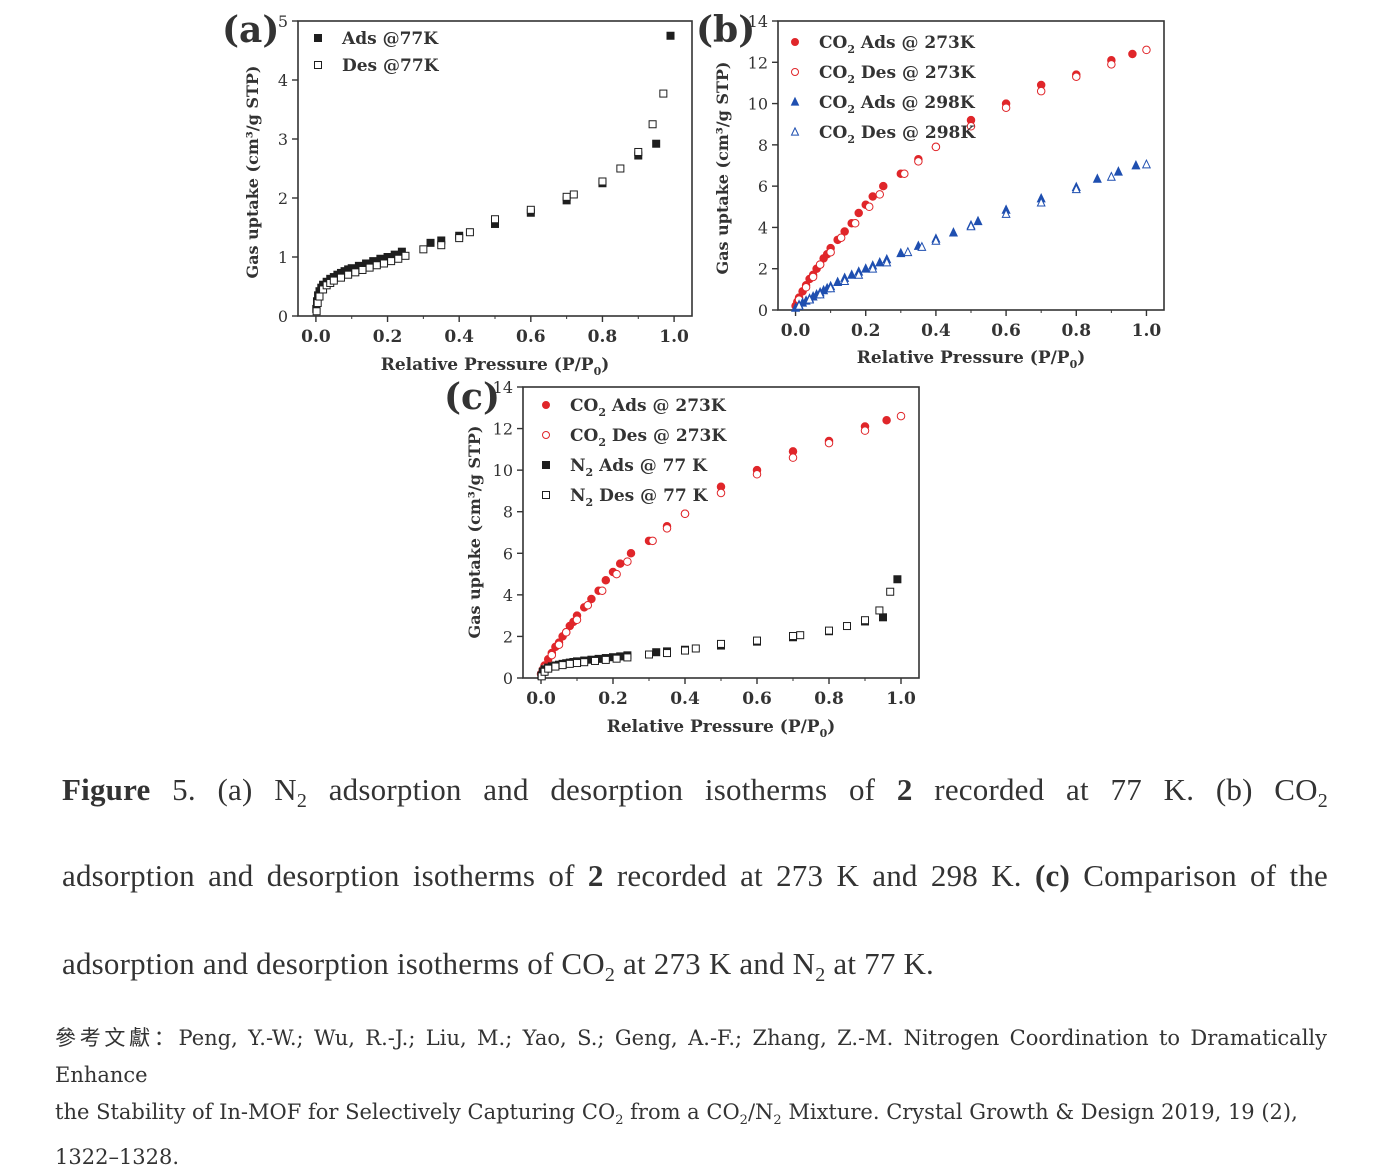  What do you see at coordinates (106, 789) in the screenshot?
I see `caption-figure-label: Figure` at bounding box center [106, 789].